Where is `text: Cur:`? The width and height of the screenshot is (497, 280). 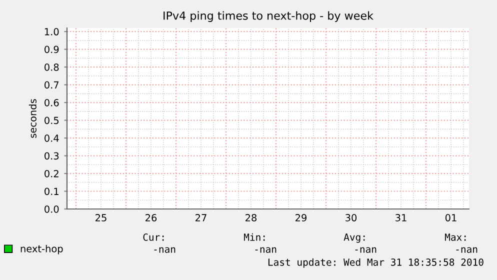 text: Cur: is located at coordinates (153, 237).